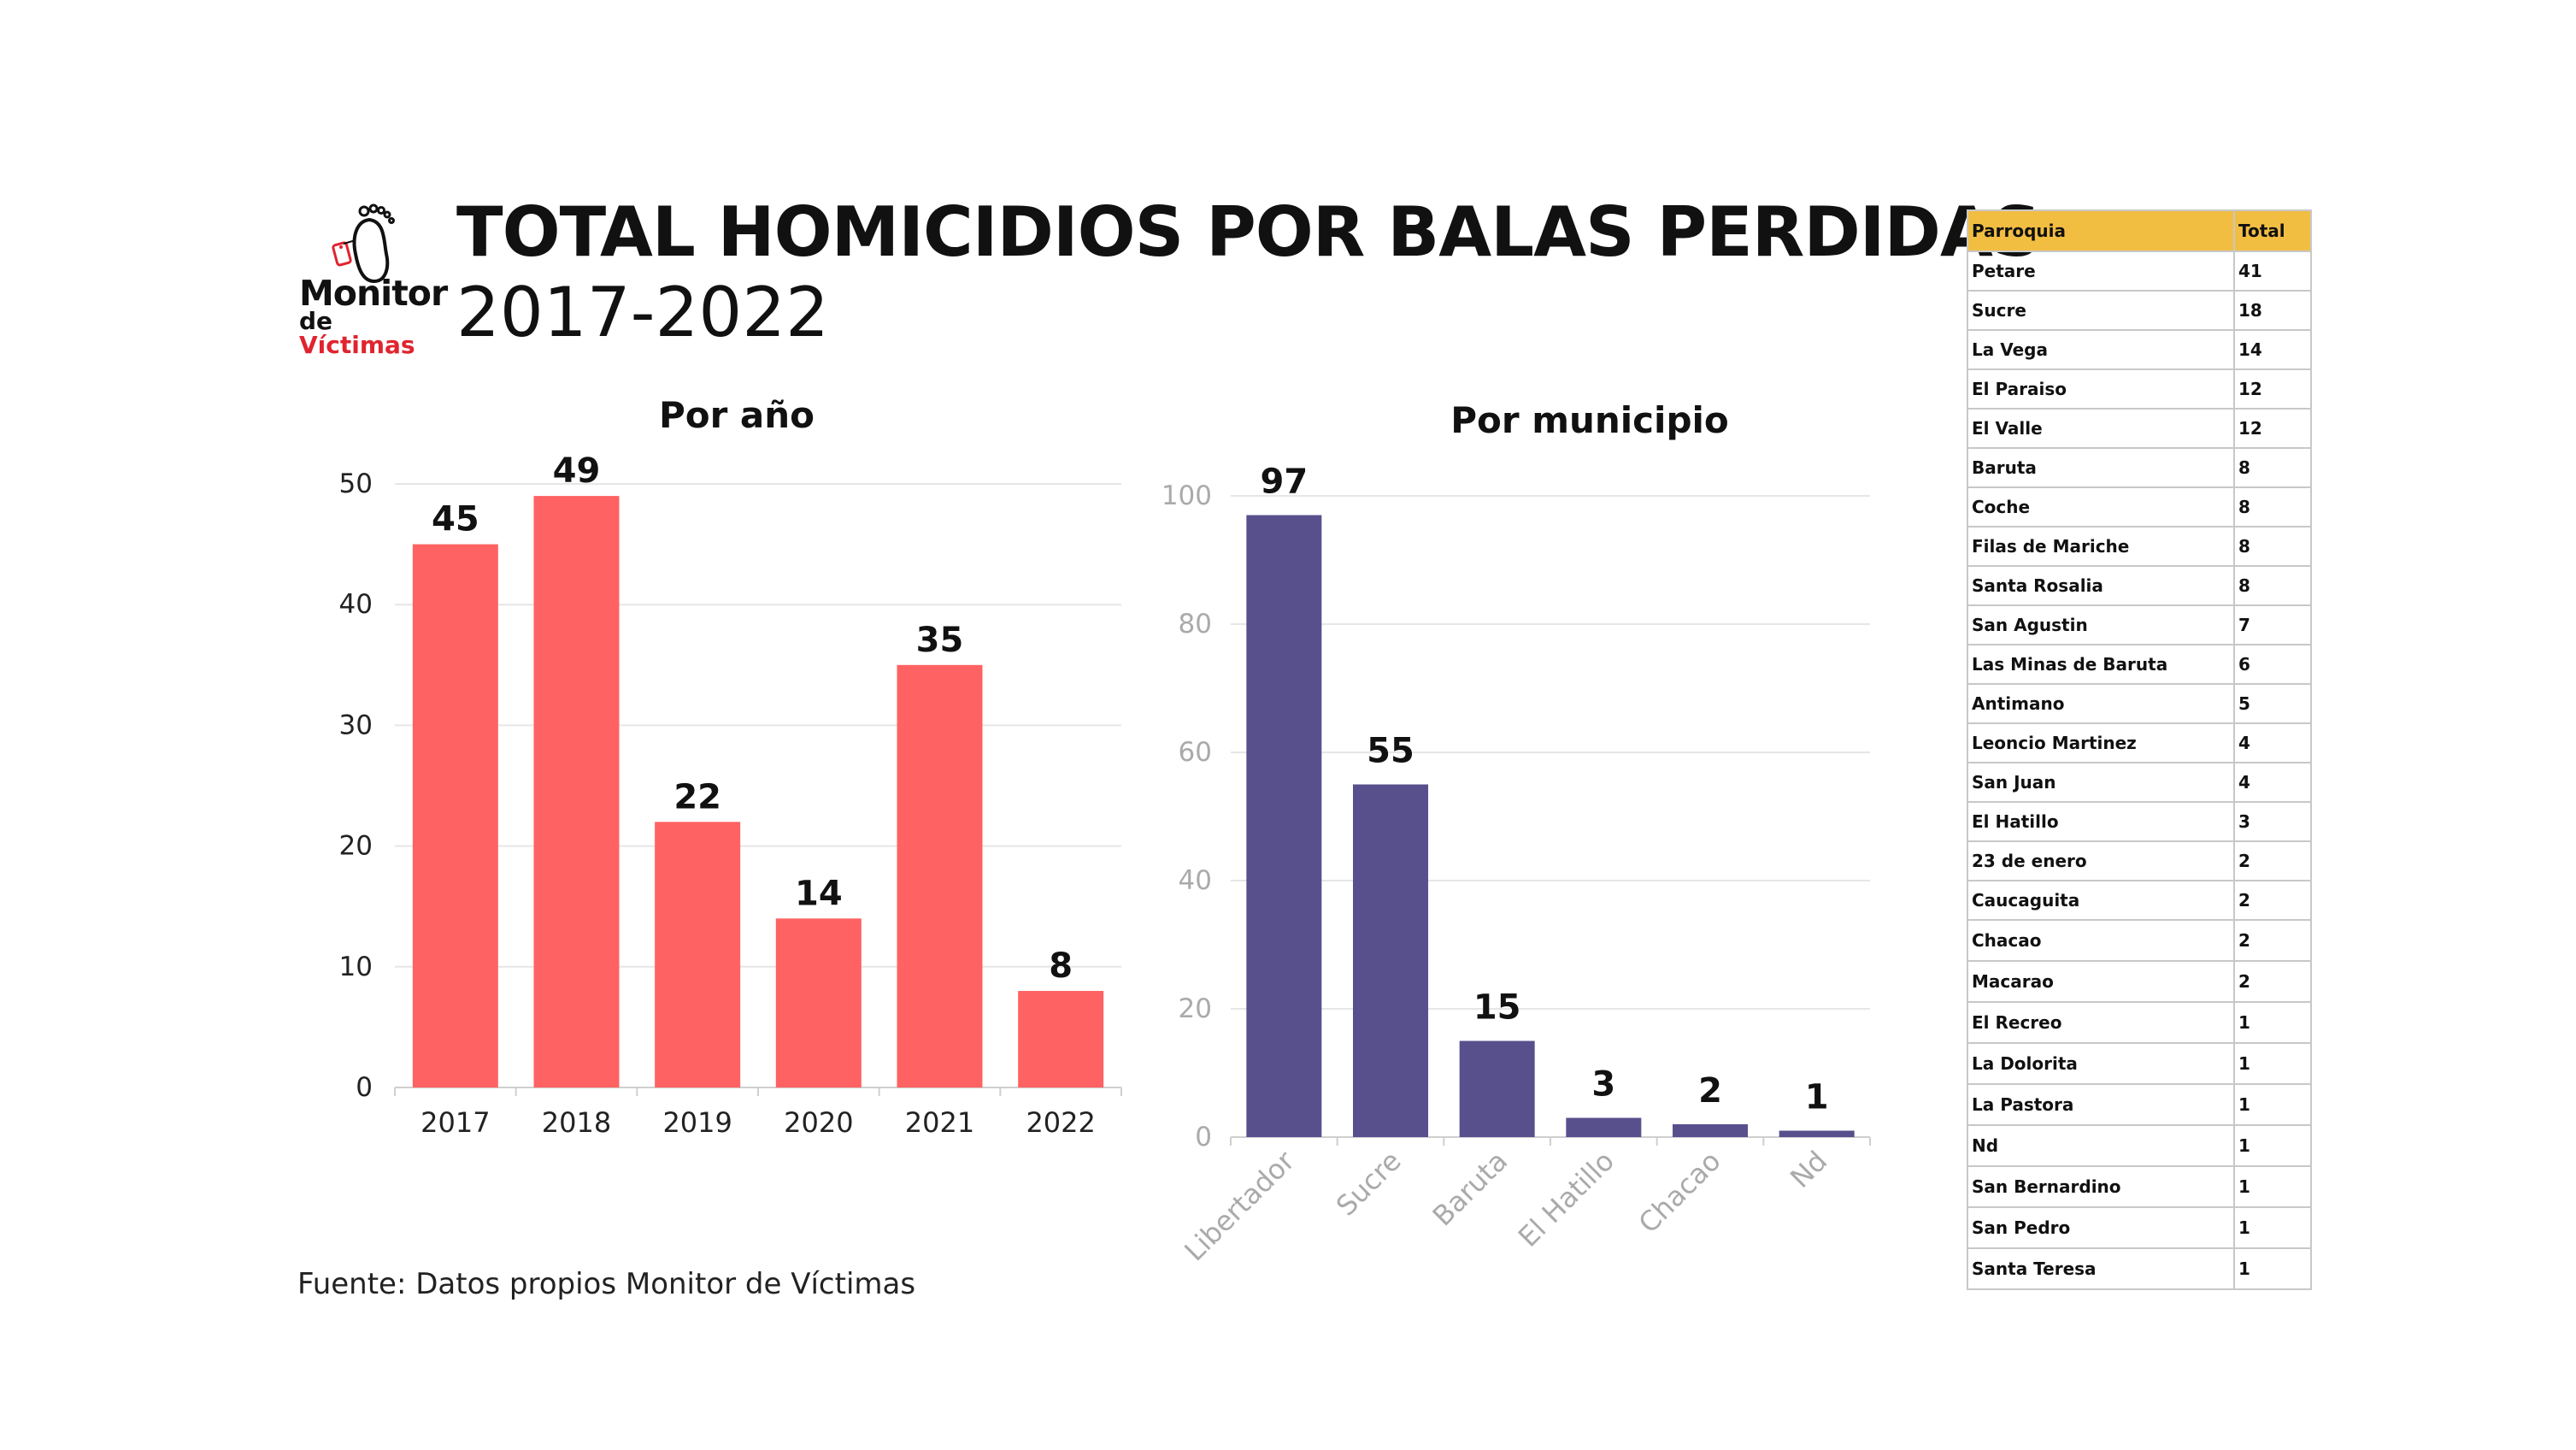 Image resolution: width=2576 pixels, height=1450 pixels. What do you see at coordinates (2101, 1064) in the screenshot?
I see `parroquia-cell: La Dolorita` at bounding box center [2101, 1064].